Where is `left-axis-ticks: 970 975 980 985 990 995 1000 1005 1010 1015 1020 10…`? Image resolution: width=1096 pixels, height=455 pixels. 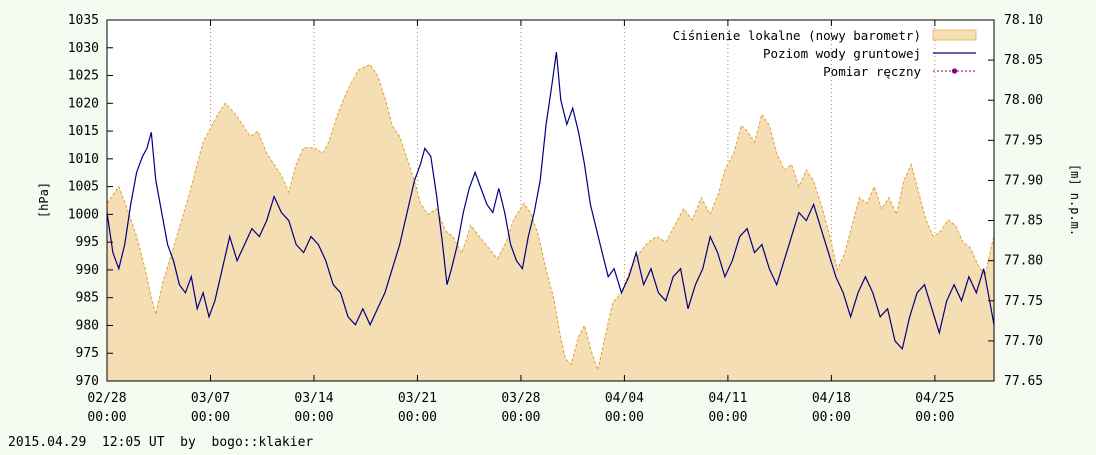 left-axis-ticks: 970 975 980 985 990 995 1000 1005 1010 1015 1020 10… is located at coordinates (90, 201).